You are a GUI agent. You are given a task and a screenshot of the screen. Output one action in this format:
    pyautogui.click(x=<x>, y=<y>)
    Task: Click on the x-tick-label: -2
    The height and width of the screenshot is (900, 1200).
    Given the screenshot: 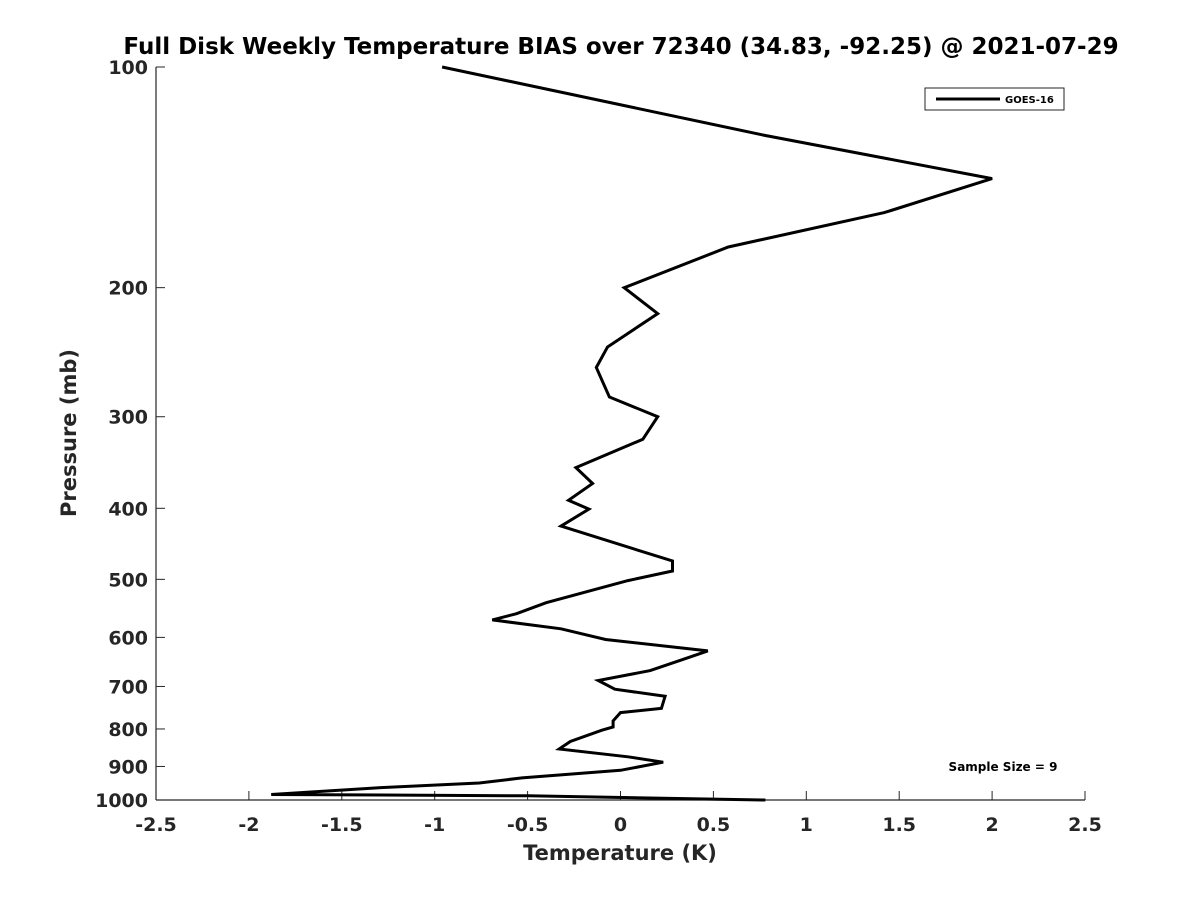 What is the action you would take?
    pyautogui.click(x=248, y=825)
    